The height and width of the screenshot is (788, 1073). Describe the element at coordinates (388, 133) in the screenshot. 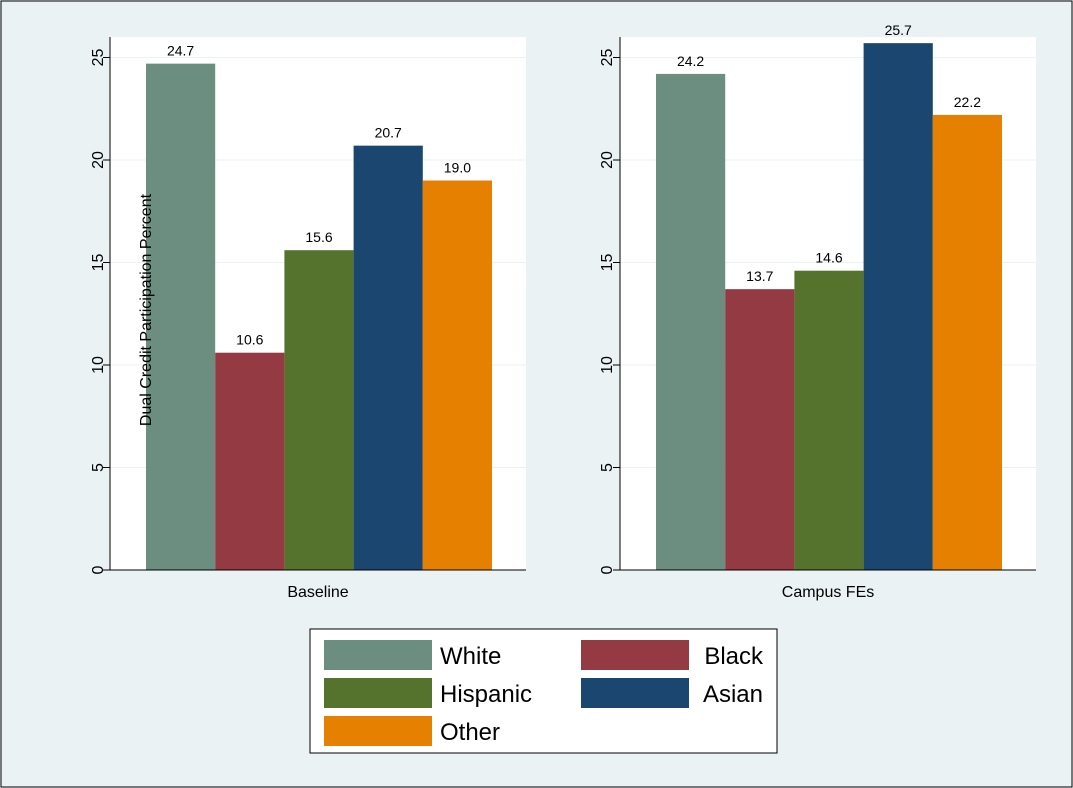

I see `value-label: 20.7` at that location.